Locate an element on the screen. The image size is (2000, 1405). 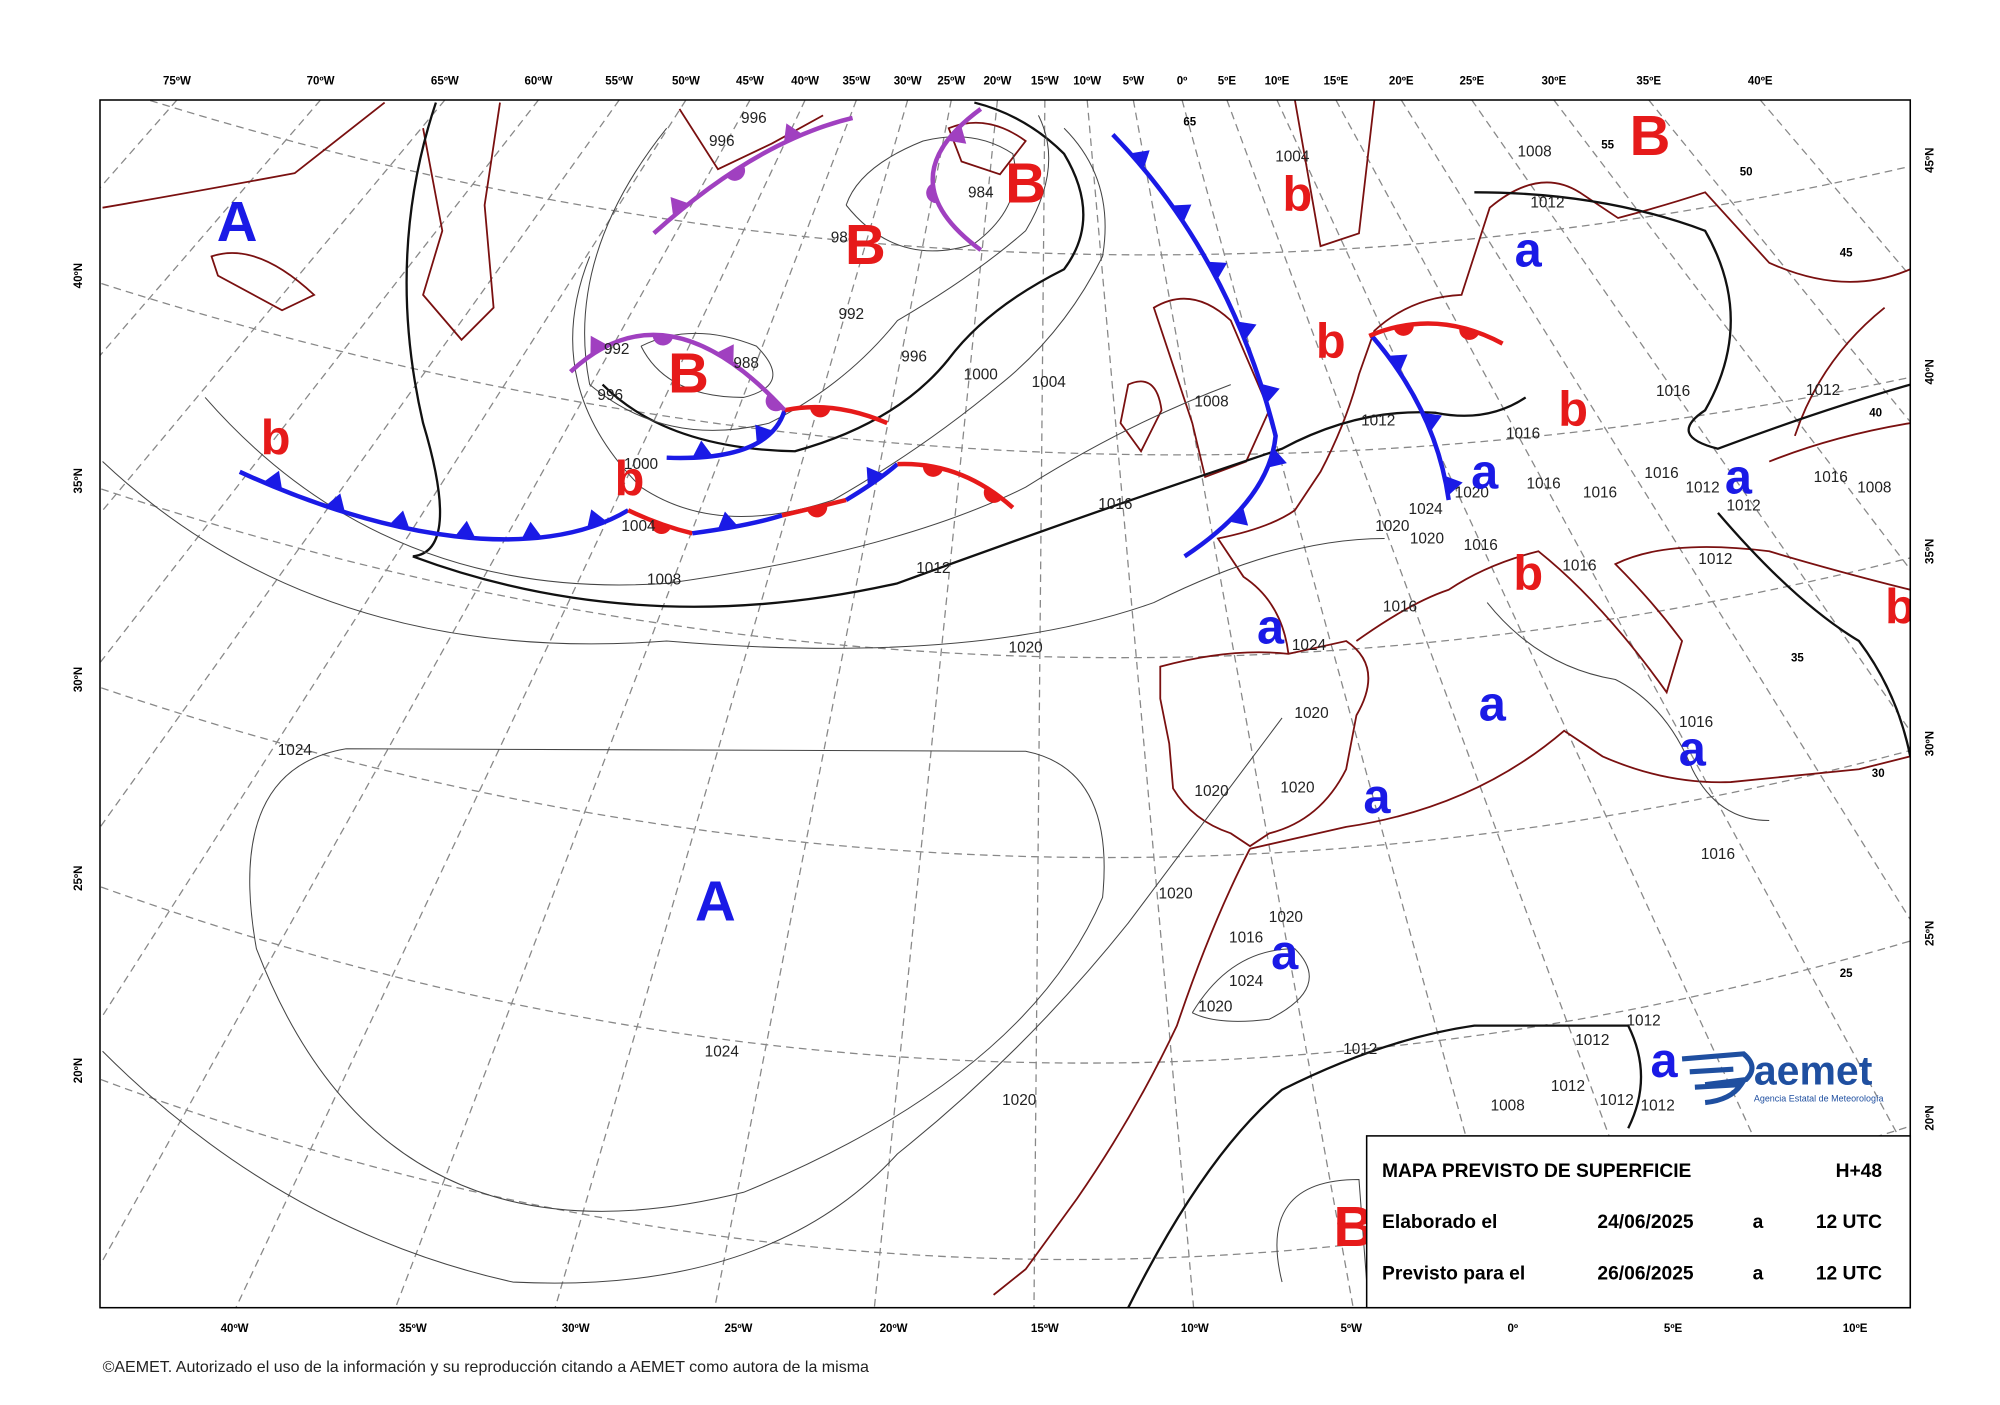
legend-time: 12 UTC is located at coordinates (1849, 1222).